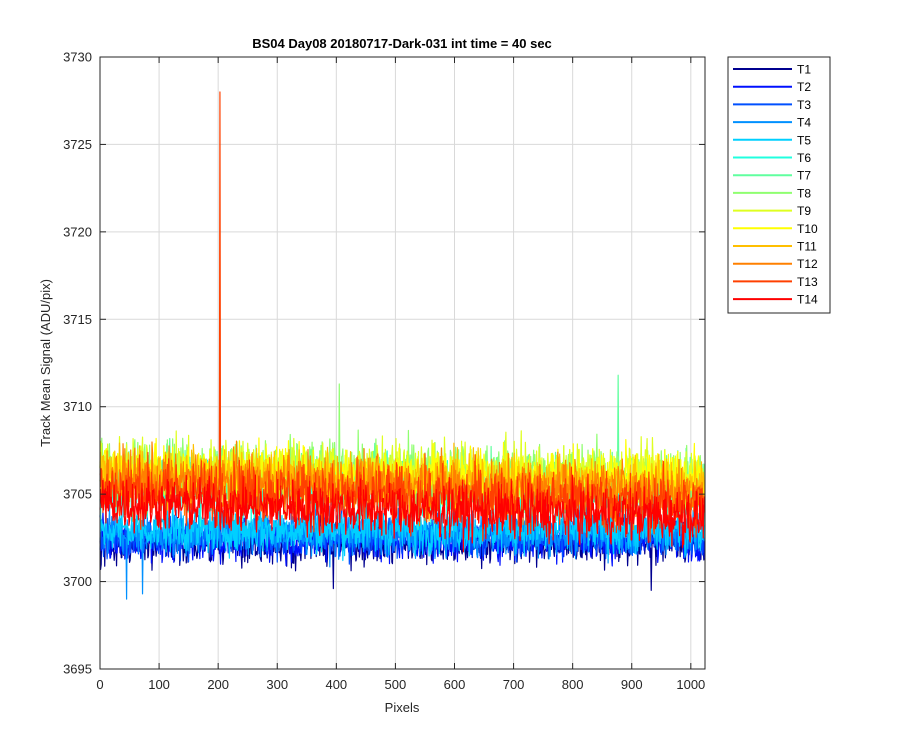 The height and width of the screenshot is (750, 900). What do you see at coordinates (77, 319) in the screenshot?
I see `y-tick-label: 3715` at bounding box center [77, 319].